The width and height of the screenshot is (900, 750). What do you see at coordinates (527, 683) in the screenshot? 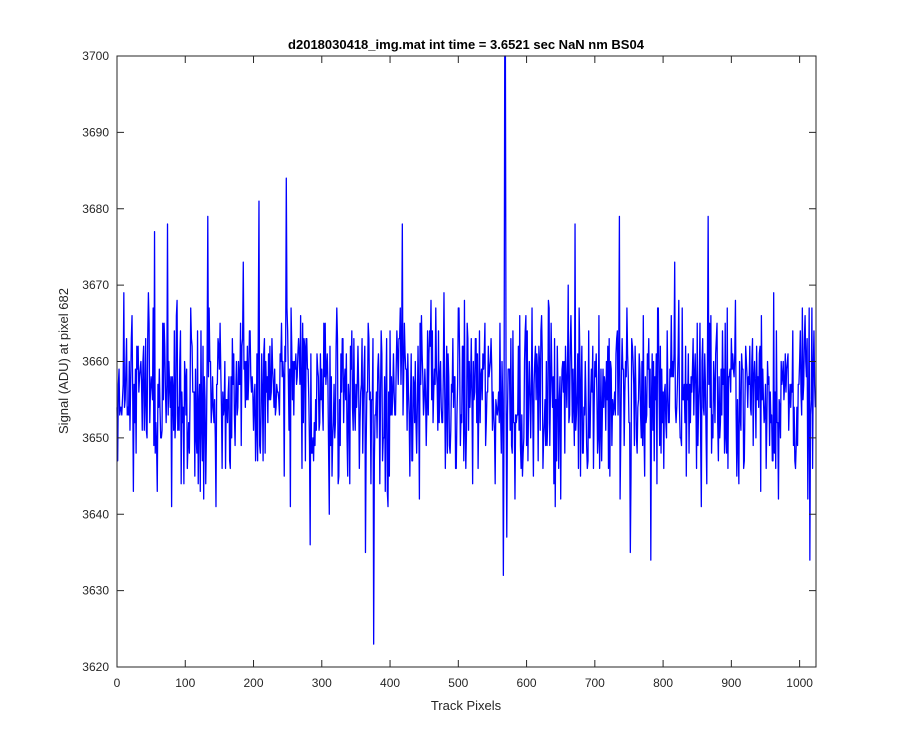
I see `x-tick-label: 600` at bounding box center [527, 683].